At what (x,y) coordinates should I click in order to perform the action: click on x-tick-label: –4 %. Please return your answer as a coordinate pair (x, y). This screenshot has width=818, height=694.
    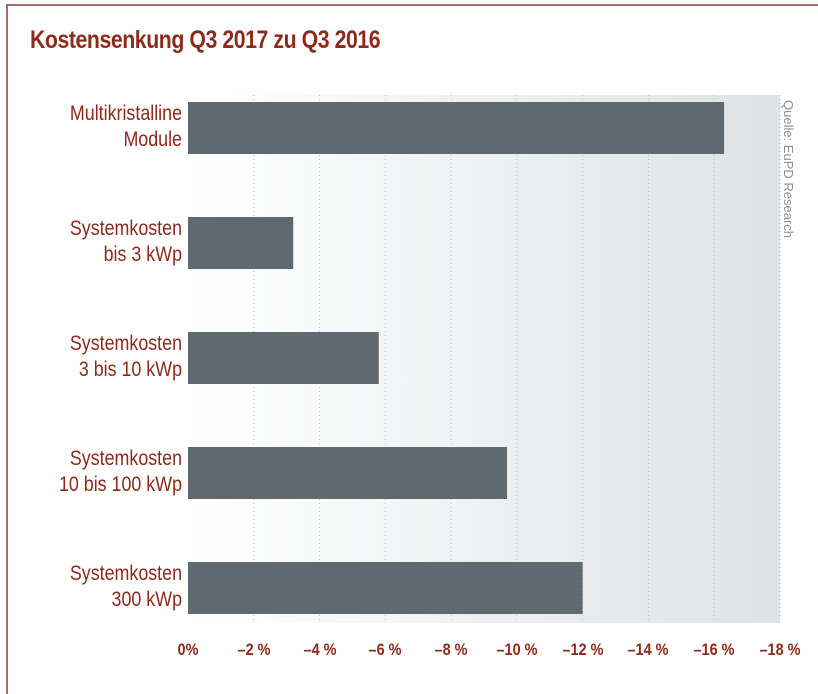
    Looking at the image, I should click on (320, 649).